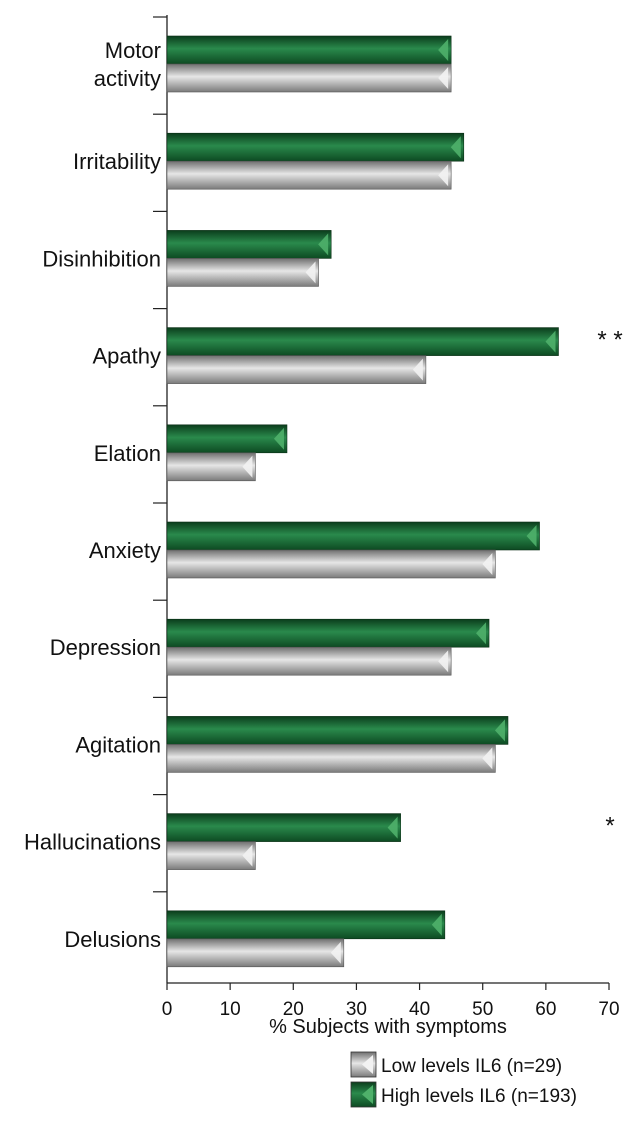 The image size is (636, 1133). I want to click on bar-low-apathy, so click(296, 369).